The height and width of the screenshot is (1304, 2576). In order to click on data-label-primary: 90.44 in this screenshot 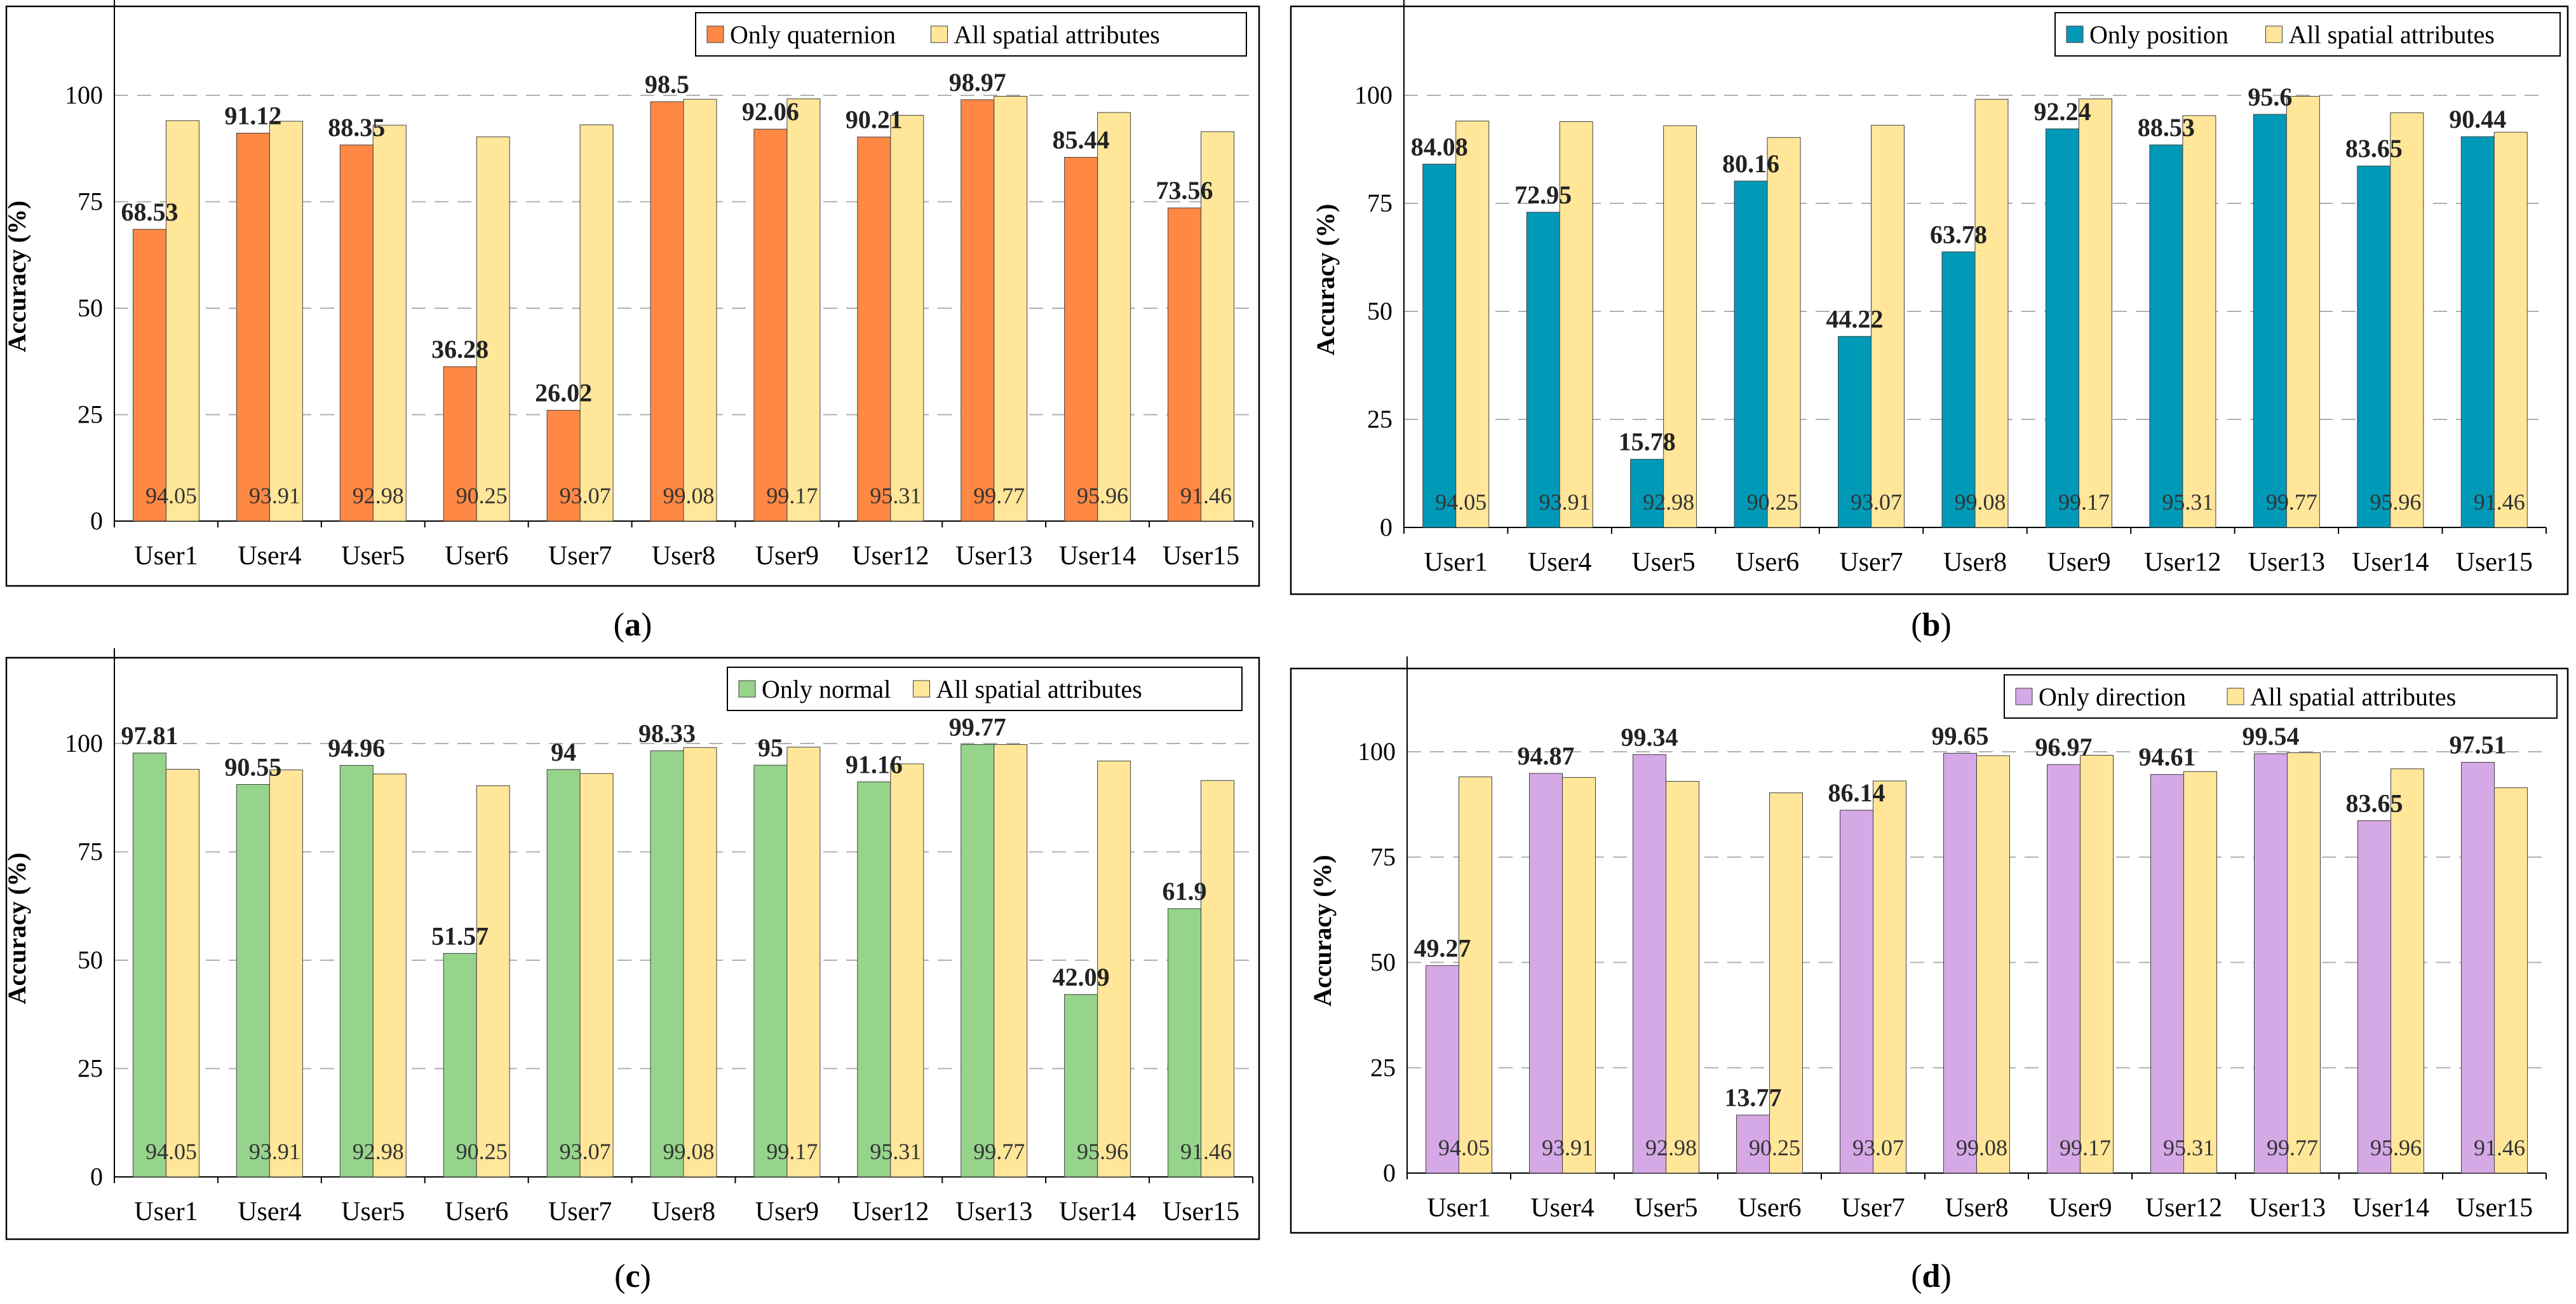, I will do `click(2477, 119)`.